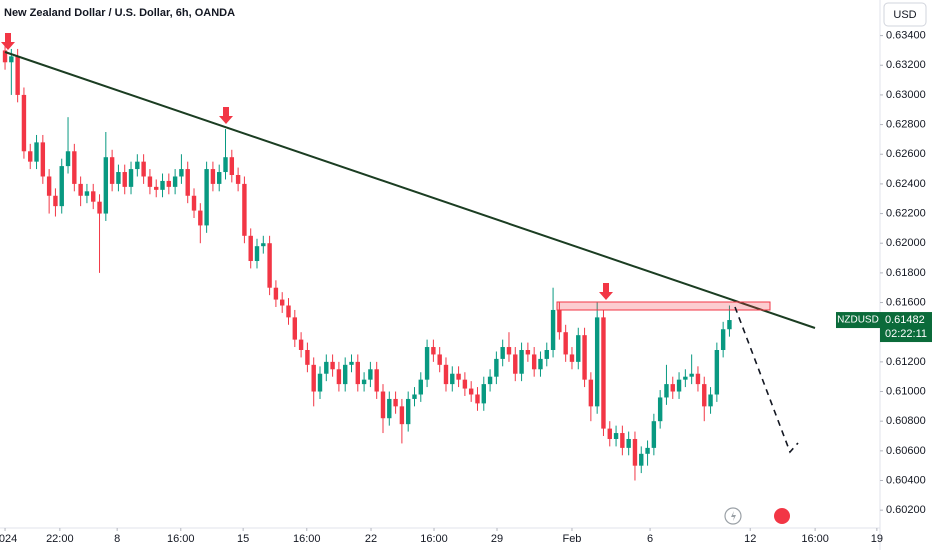 This screenshot has width=932, height=550. Describe the element at coordinates (906, 273) in the screenshot. I see `y-tick-label: 0.61800` at that location.